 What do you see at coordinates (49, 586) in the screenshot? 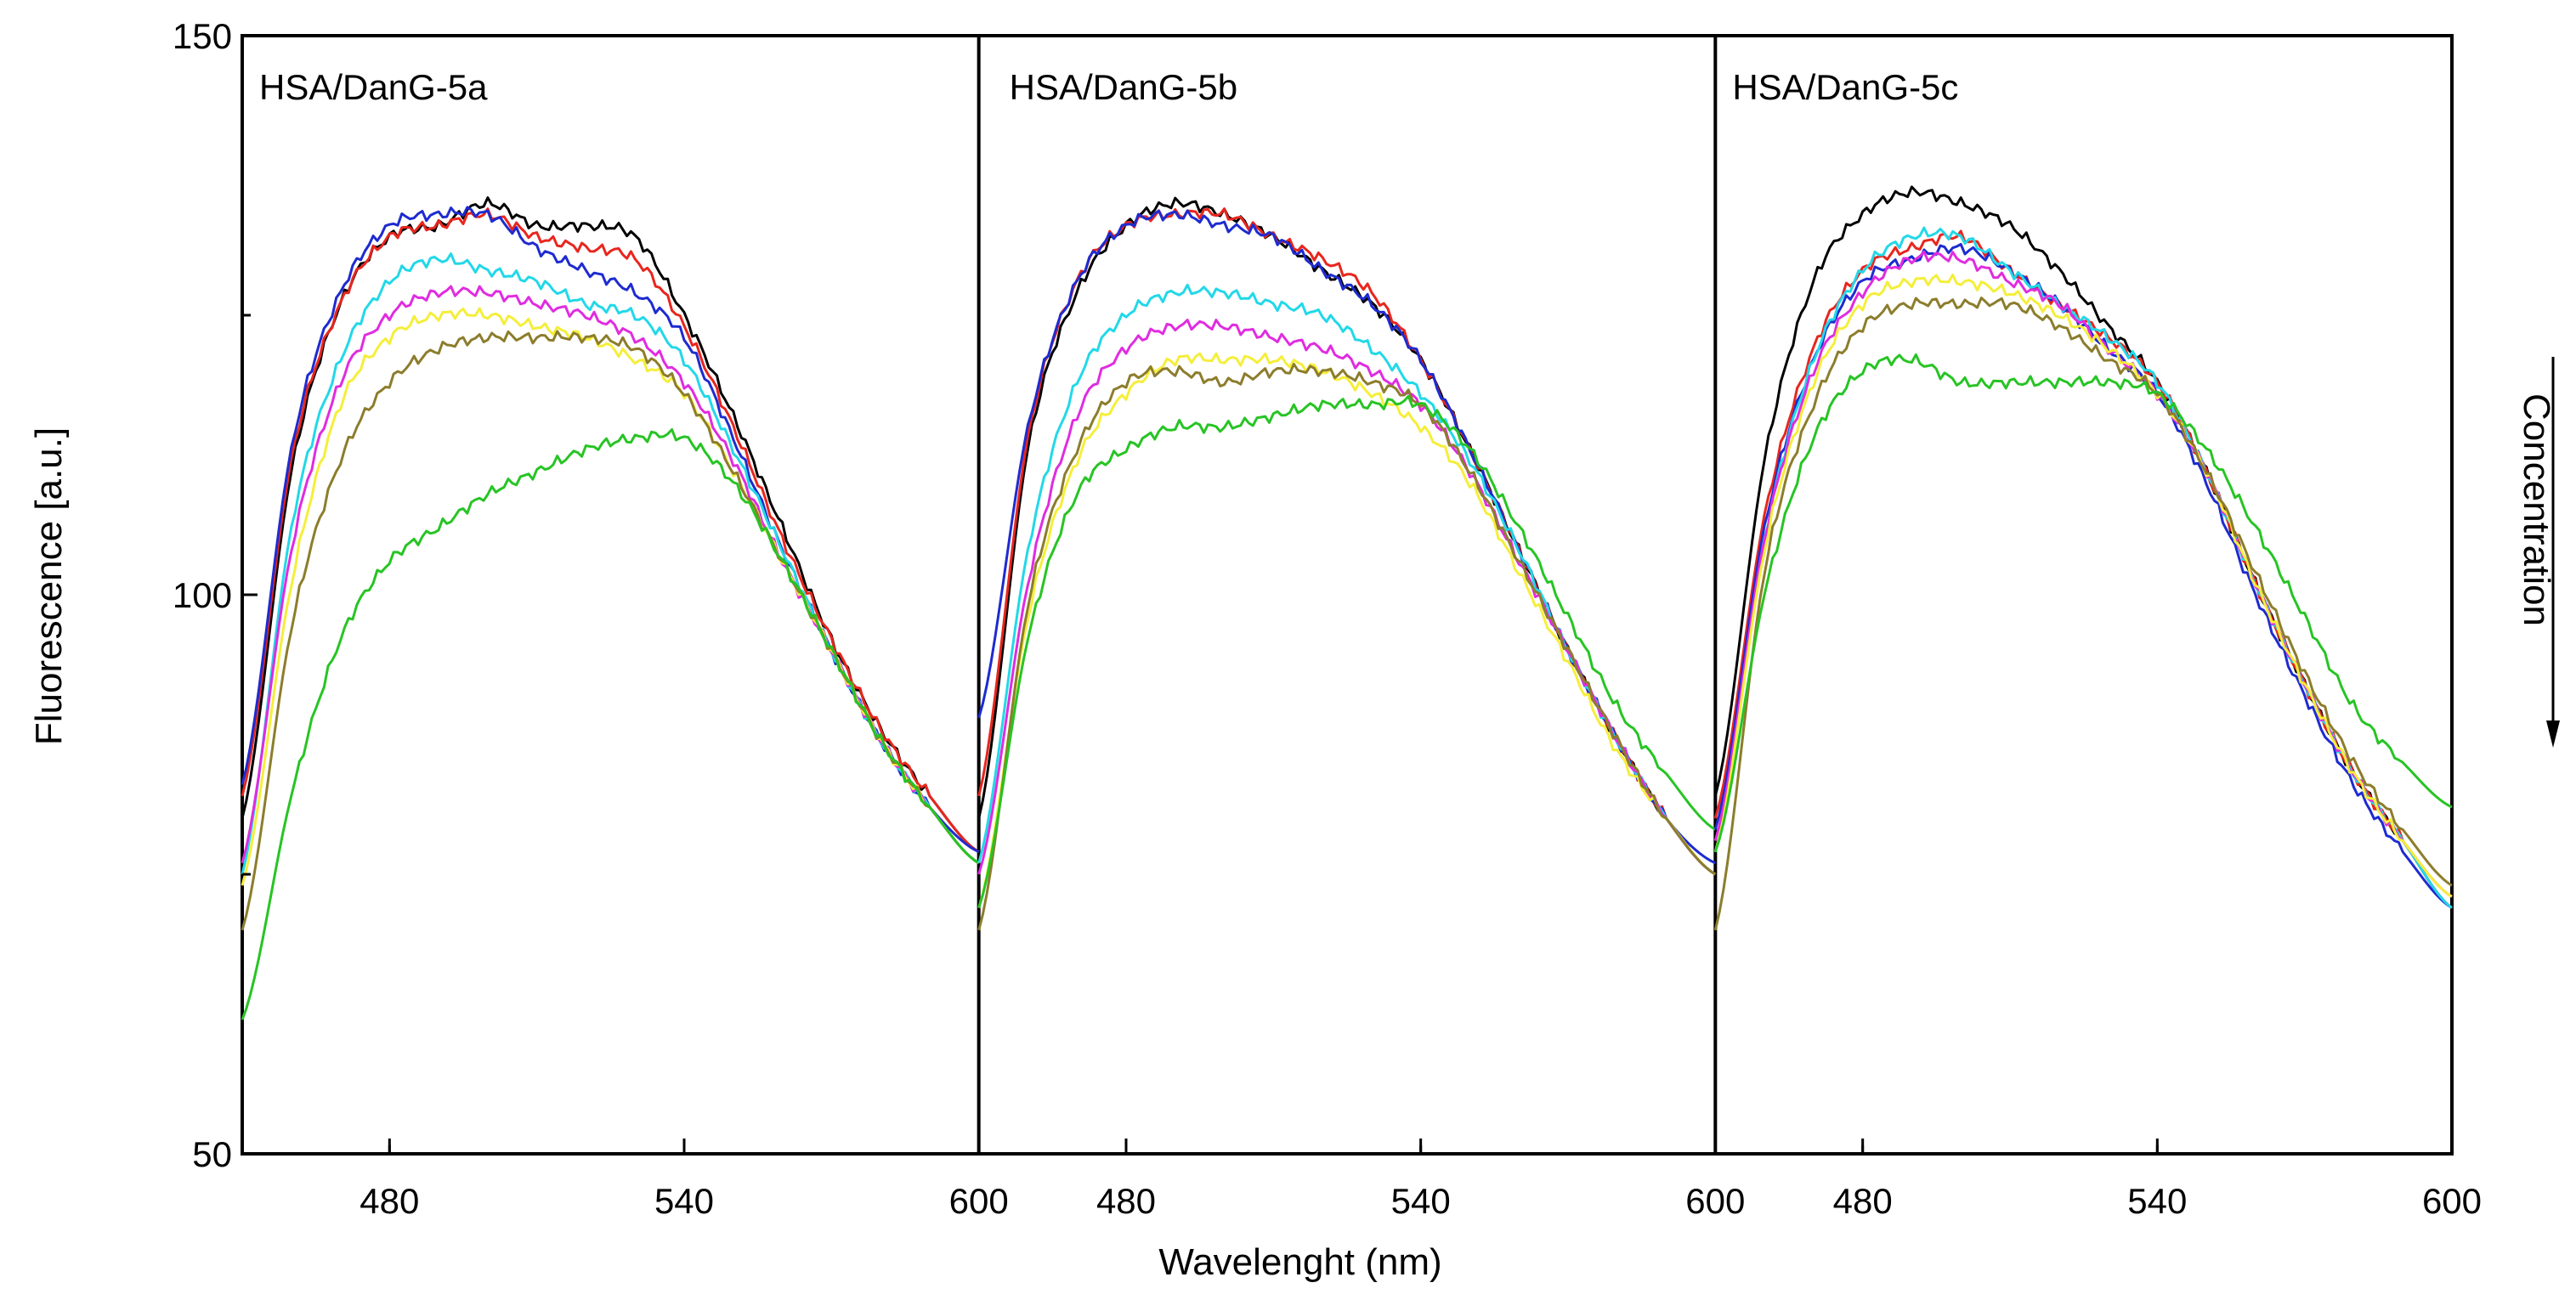
I see `y-axis-label: Fluorescence [a.u.]` at bounding box center [49, 586].